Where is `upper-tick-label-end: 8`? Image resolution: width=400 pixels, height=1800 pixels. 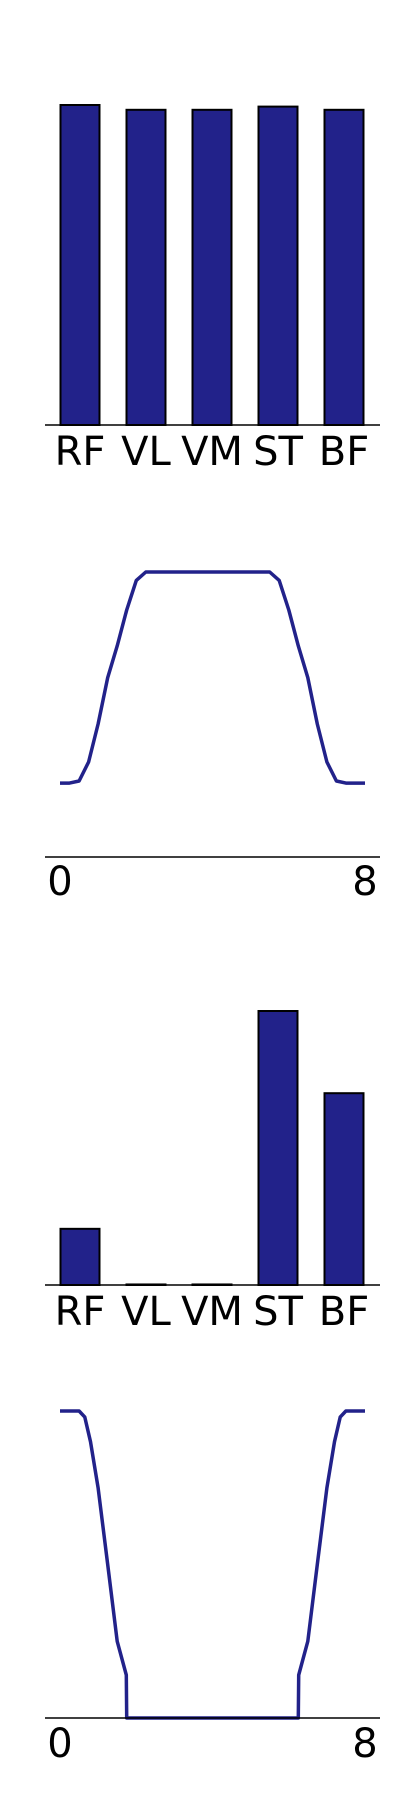 upper-tick-label-end: 8 is located at coordinates (364, 882).